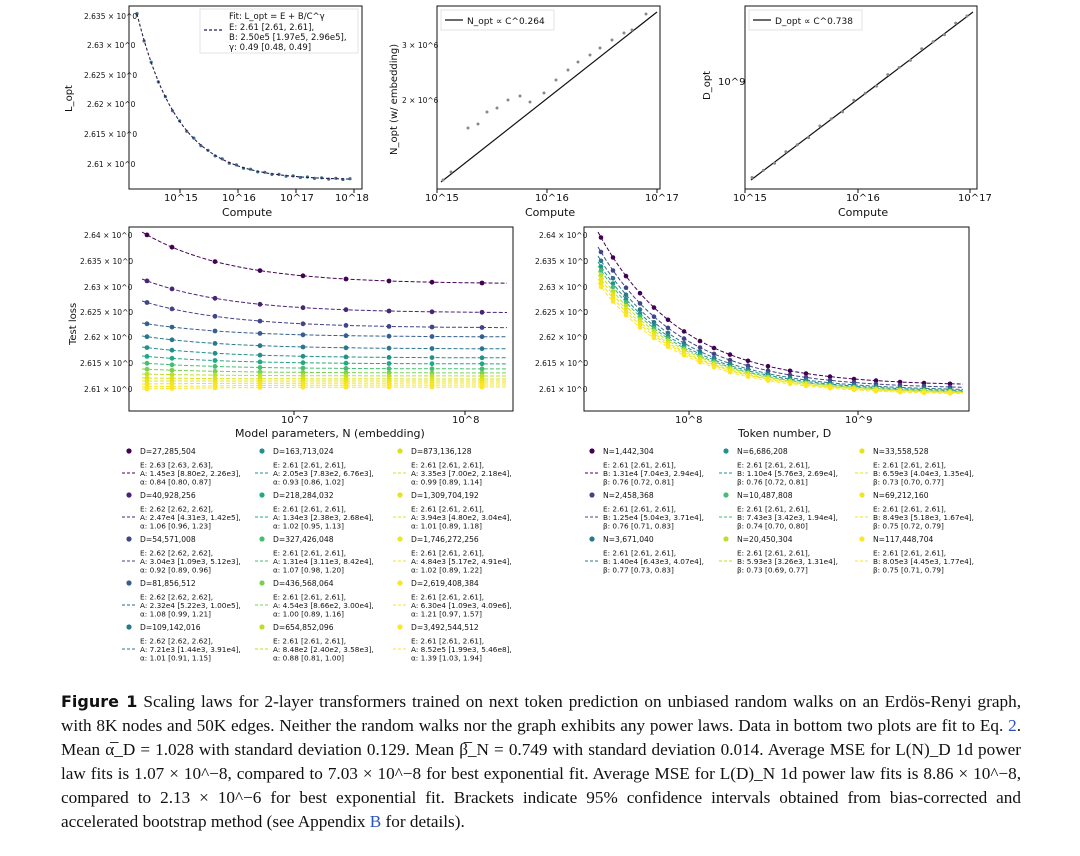 The width and height of the screenshot is (1080, 856). Describe the element at coordinates (176, 597) in the screenshot. I see `legend-fit-params: E: 2.62 [2.62, 2.62],` at that location.